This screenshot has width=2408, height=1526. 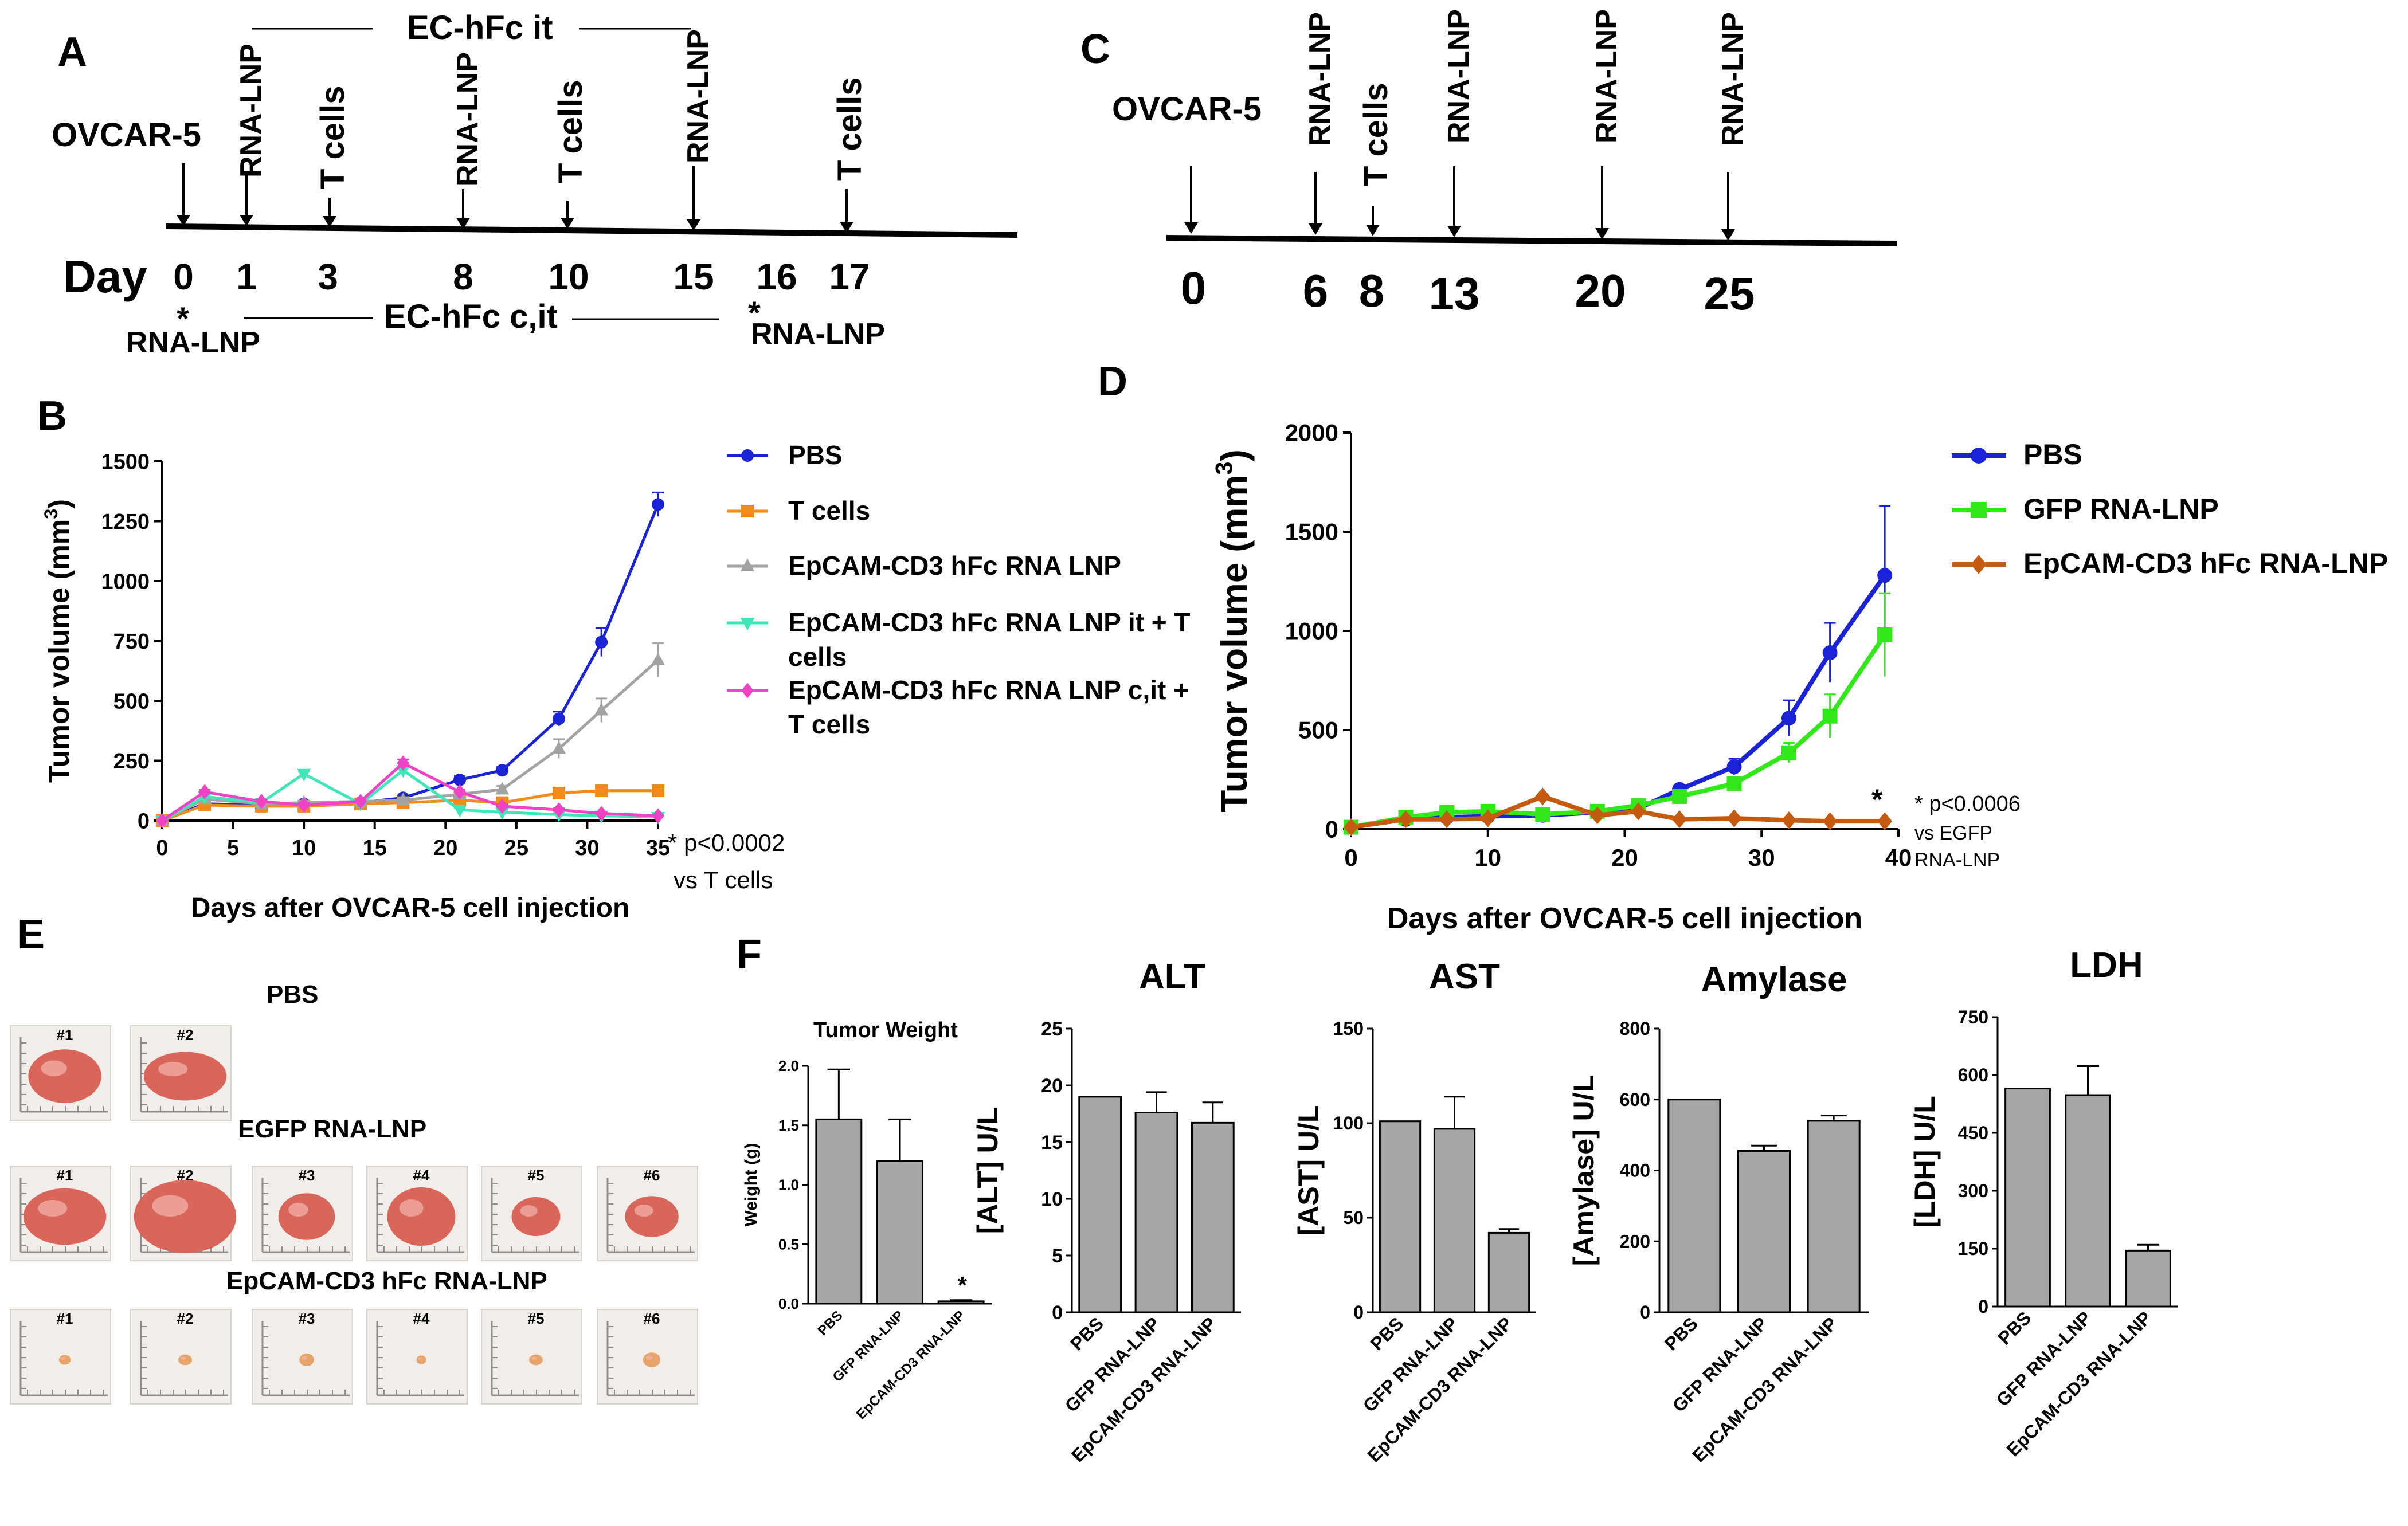 I want to click on D-x-axis-title: Days after OVCAR-5 cell injection, so click(x=1624, y=918).